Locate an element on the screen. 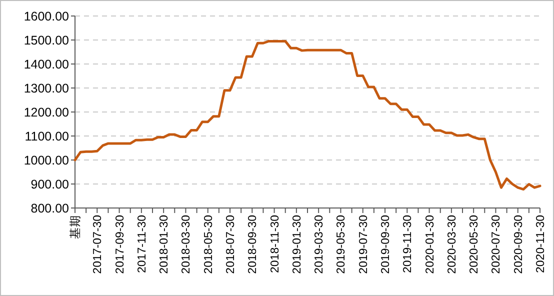  x-tick-label: 2019-05-30 is located at coordinates (342, 244).